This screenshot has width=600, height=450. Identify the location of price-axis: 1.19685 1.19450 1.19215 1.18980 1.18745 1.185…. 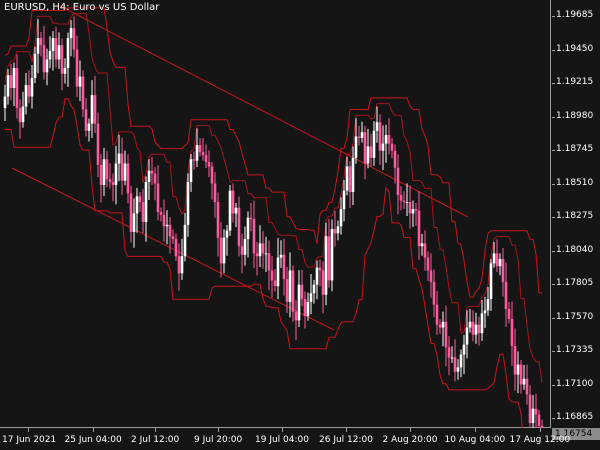
(576, 214).